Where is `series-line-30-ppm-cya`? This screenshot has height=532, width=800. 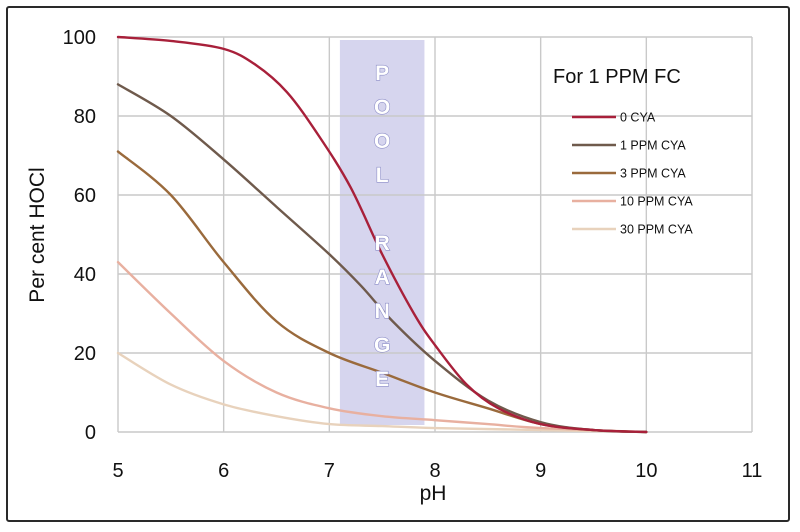
series-line-30-ppm-cya is located at coordinates (382, 392).